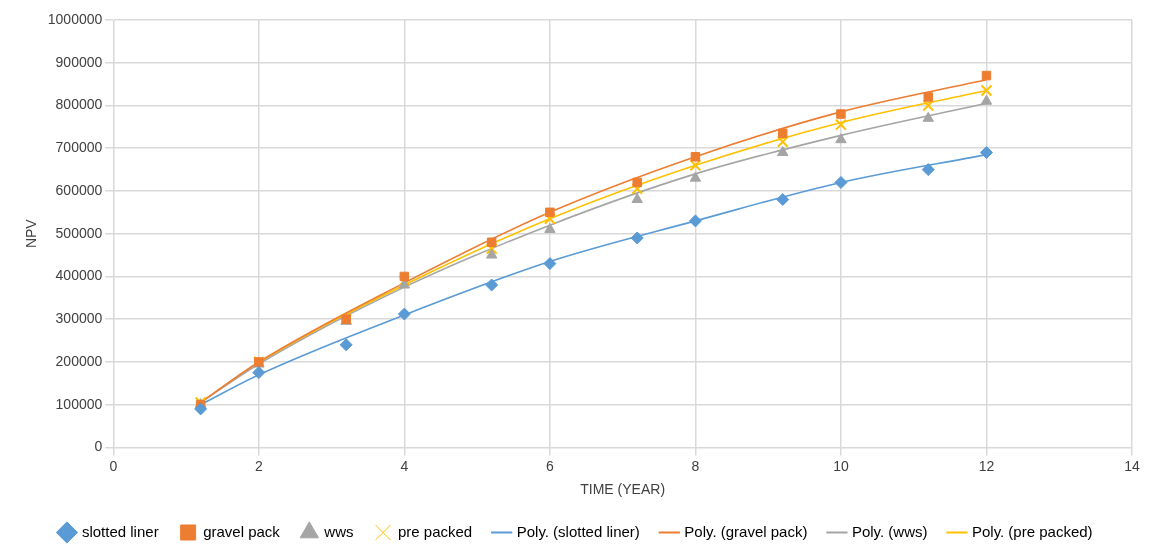  What do you see at coordinates (549, 465) in the screenshot?
I see `x-tick-label: 6` at bounding box center [549, 465].